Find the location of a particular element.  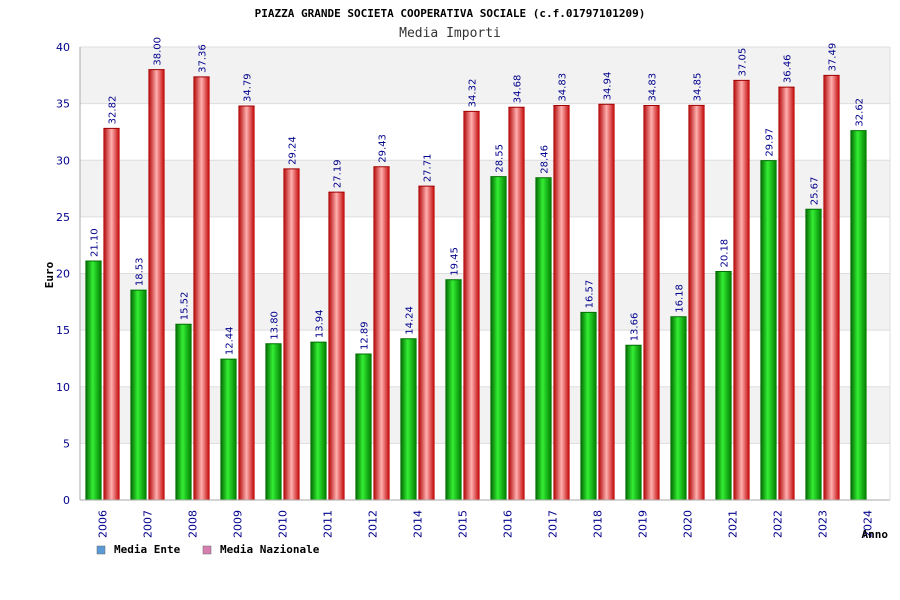

value-label-media-nazionale-2020: 34.85 is located at coordinates (698, 87).